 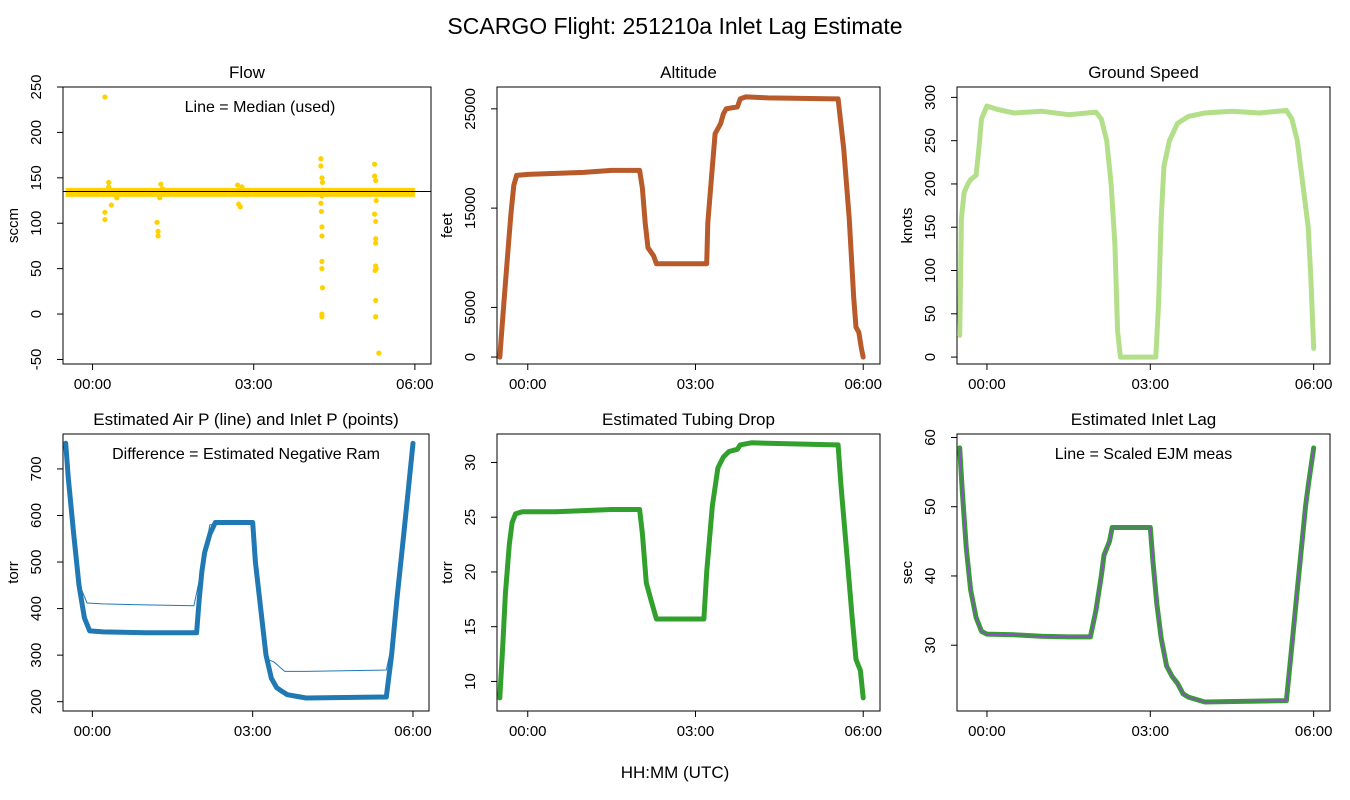 What do you see at coordinates (246, 454) in the screenshot?
I see `panel-annotation: Difference = Estimated Negative Ram` at bounding box center [246, 454].